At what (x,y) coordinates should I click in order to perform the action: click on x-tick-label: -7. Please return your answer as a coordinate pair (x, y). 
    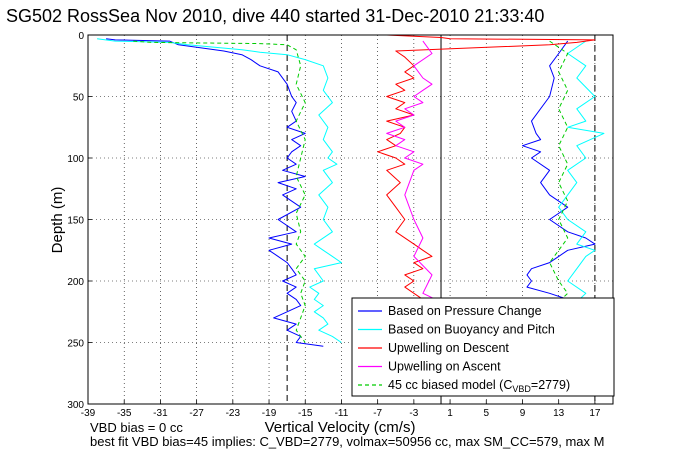
    Looking at the image, I should click on (377, 413).